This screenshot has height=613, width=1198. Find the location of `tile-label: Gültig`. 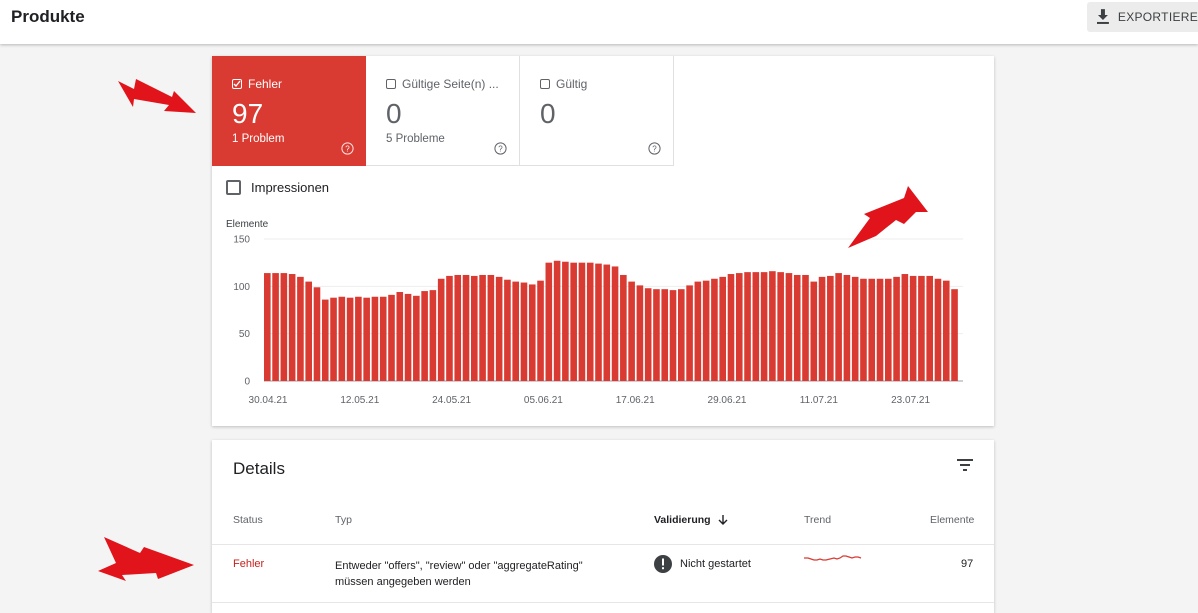

tile-label: Gültig is located at coordinates (572, 84).